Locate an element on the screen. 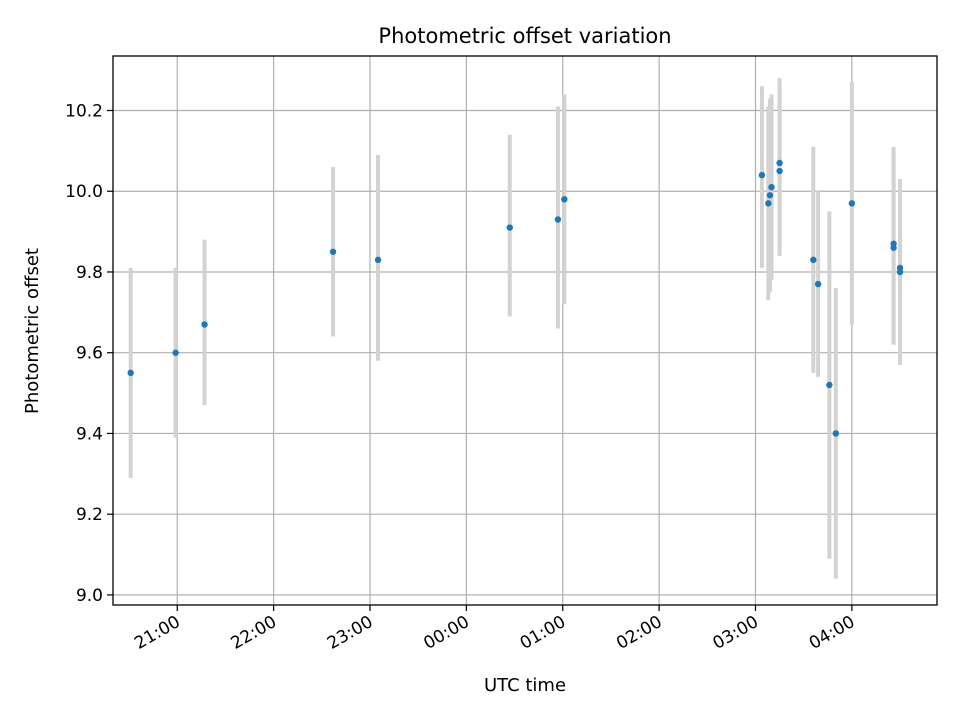  y-tick-label: 9.4 is located at coordinates (89, 434).